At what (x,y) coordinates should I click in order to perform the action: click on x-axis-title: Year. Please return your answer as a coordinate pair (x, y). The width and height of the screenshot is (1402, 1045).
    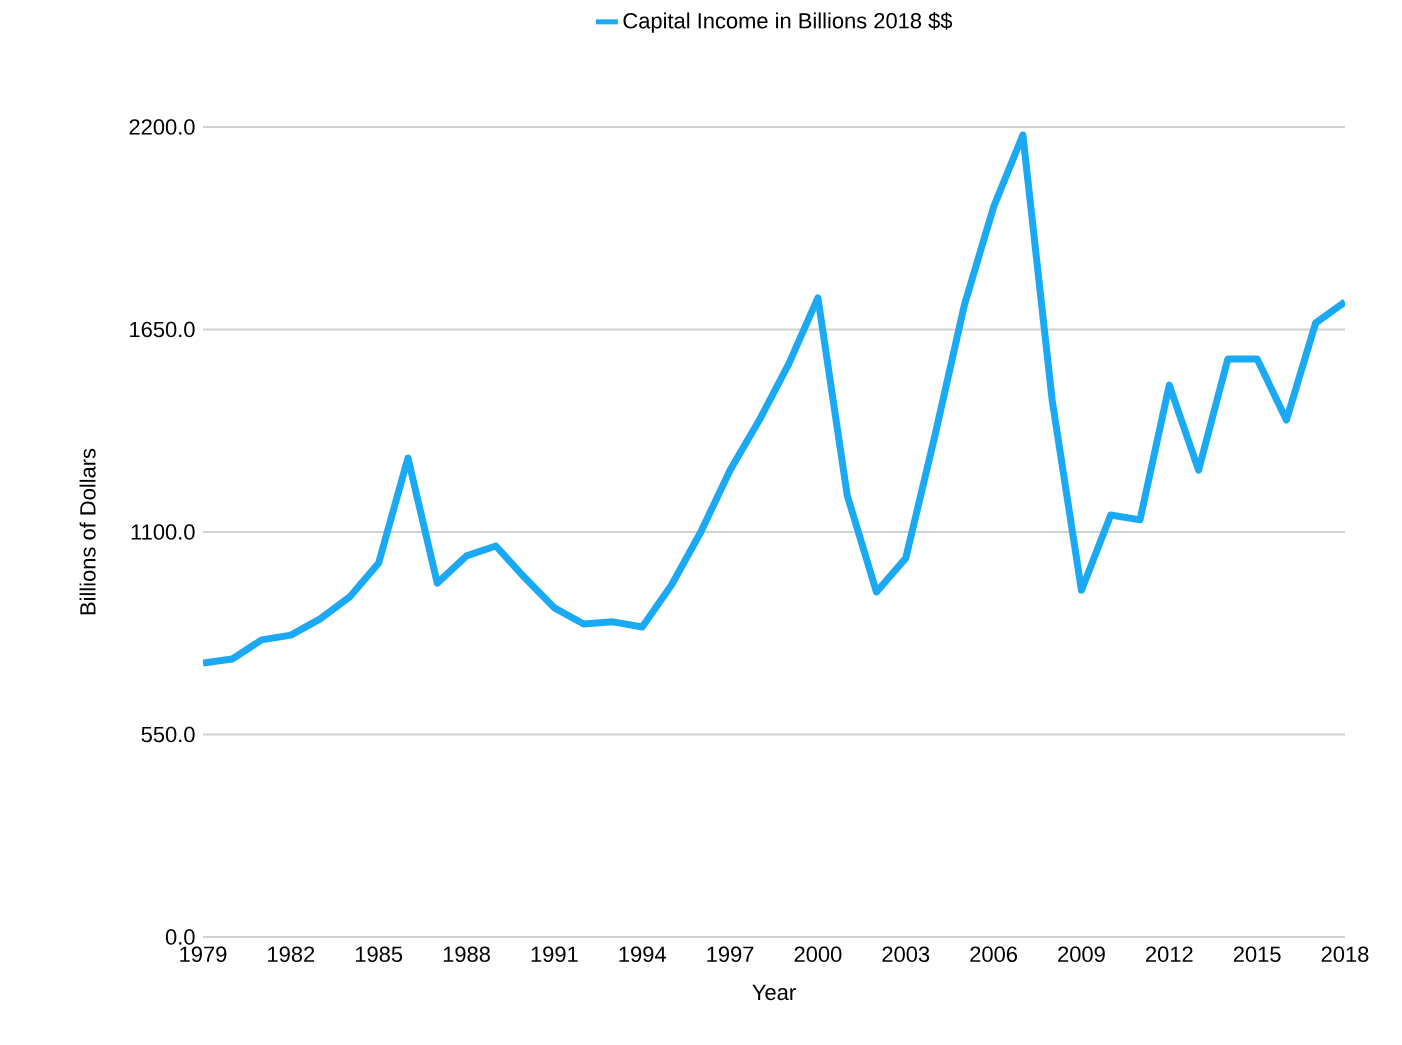
    Looking at the image, I should click on (774, 992).